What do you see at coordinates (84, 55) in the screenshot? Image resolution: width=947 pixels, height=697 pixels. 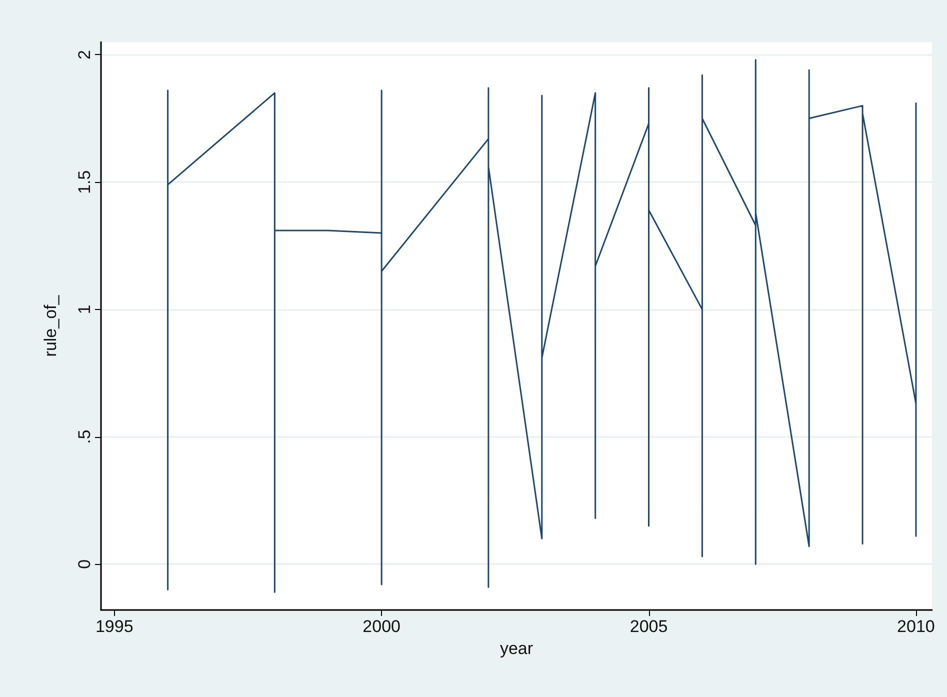 I see `y-tick-label: 2` at bounding box center [84, 55].